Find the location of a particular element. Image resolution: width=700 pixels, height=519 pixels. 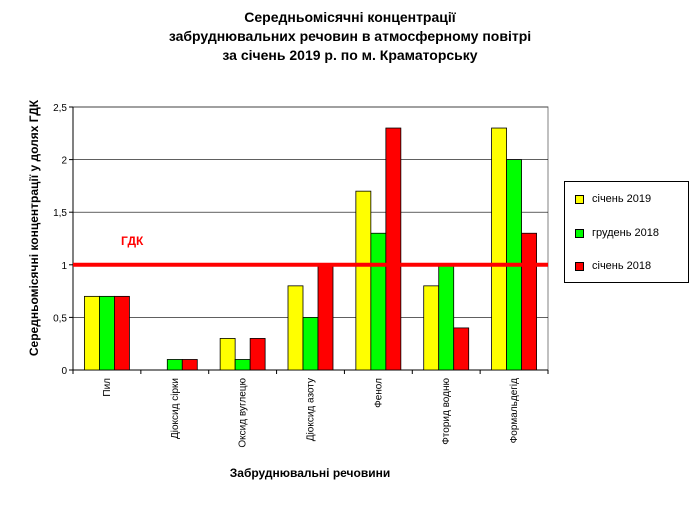

y-tick-label: 2,5 is located at coordinates (60, 108).